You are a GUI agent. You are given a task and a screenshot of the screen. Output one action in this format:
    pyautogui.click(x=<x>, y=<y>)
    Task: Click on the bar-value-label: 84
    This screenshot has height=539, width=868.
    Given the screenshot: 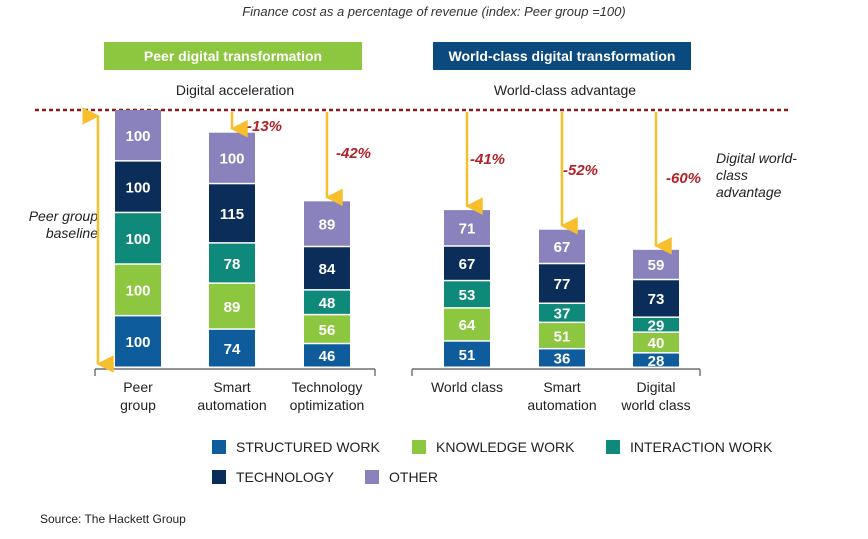 What is the action you would take?
    pyautogui.click(x=327, y=269)
    